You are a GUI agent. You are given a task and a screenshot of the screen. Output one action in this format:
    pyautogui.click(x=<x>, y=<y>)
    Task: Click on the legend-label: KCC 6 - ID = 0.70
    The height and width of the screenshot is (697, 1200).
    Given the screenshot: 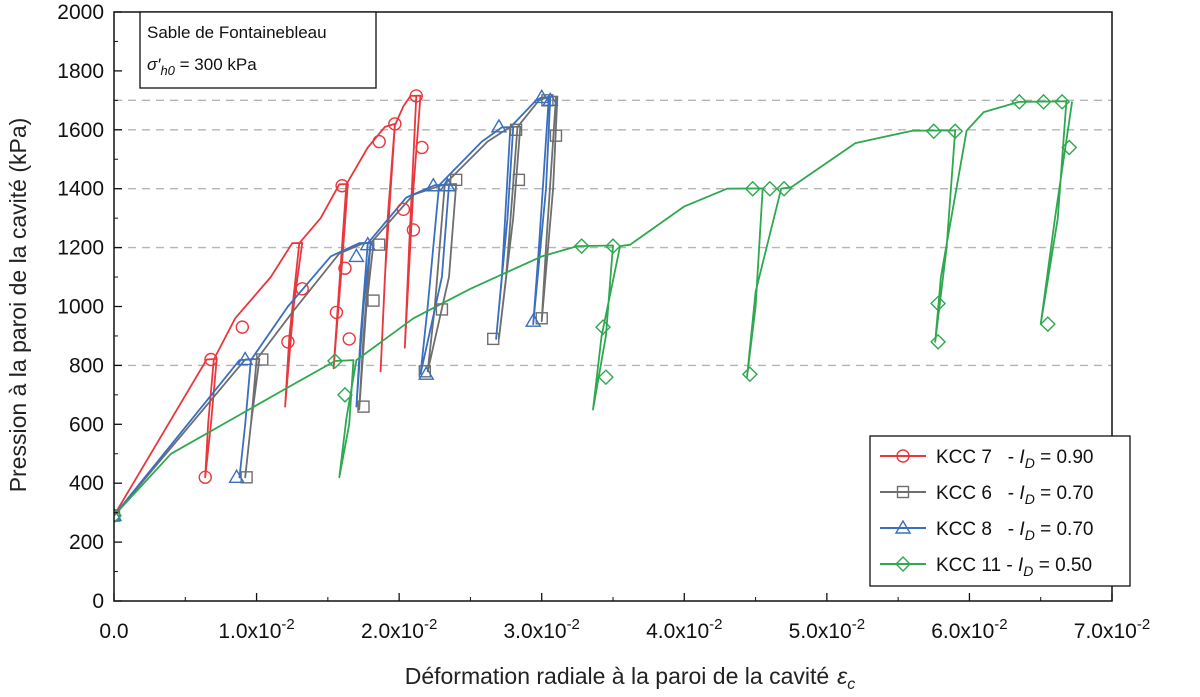 What is the action you would take?
    pyautogui.click(x=1014, y=495)
    